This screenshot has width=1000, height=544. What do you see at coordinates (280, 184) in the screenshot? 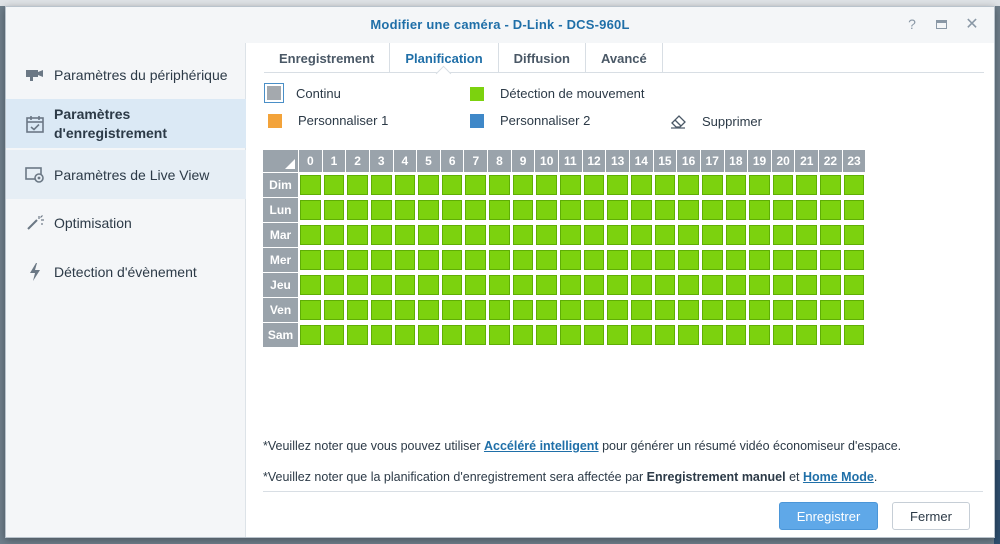
I see `day-header: Dim` at bounding box center [280, 184].